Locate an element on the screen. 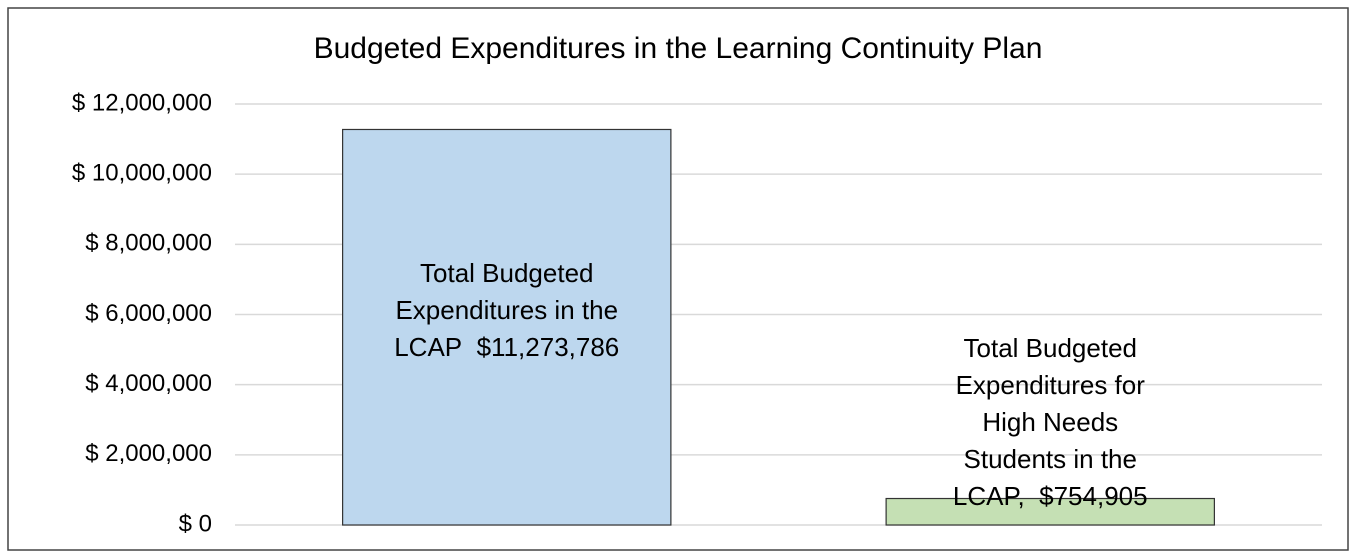 Image resolution: width=1356 pixels, height=558 pixels. value-label: $754,905 is located at coordinates (1093, 496).